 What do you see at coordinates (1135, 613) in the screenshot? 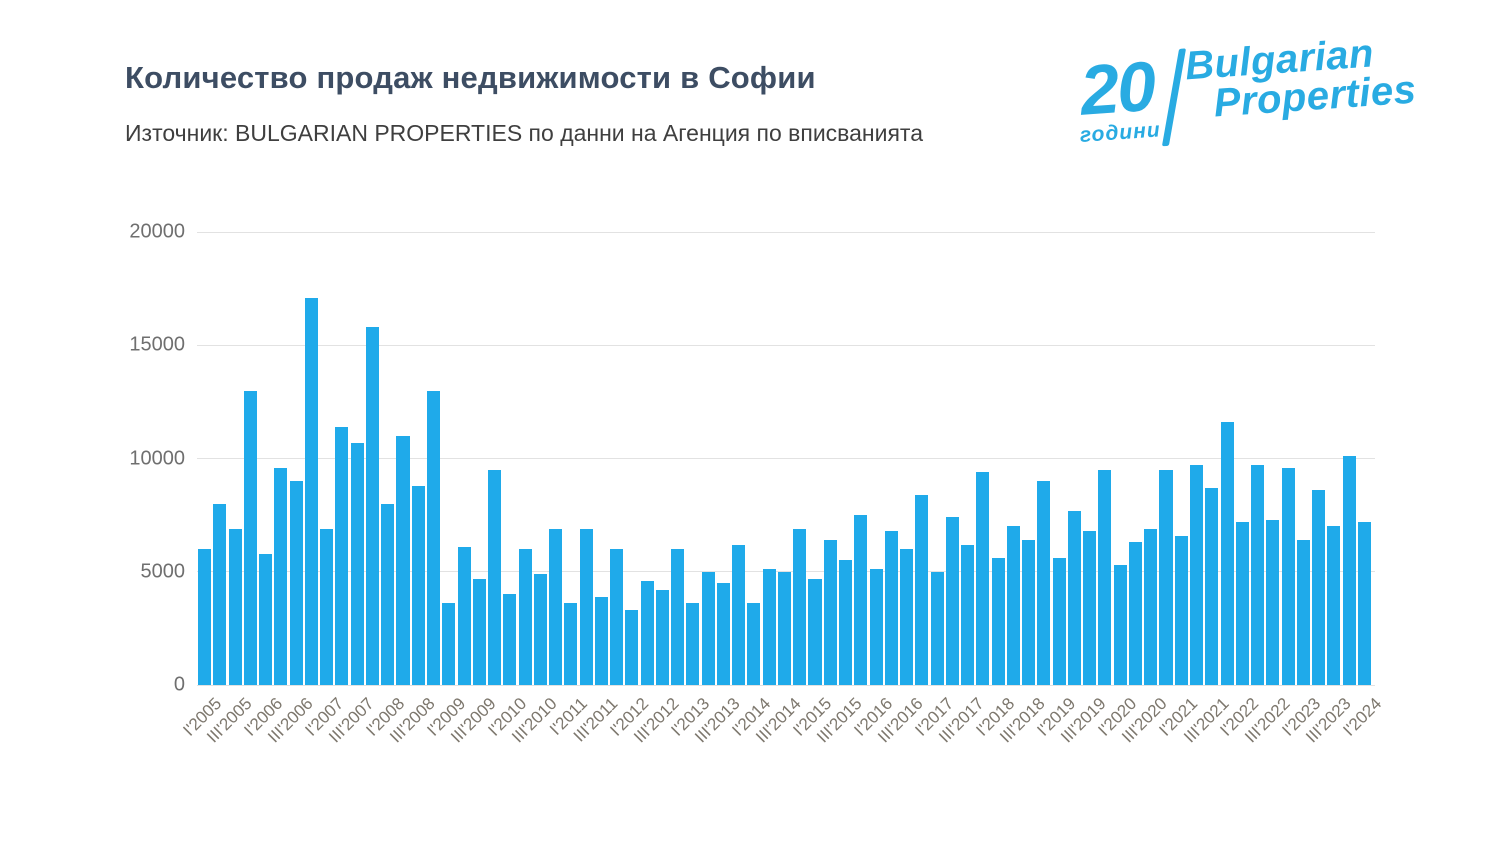
I see `bar-II'2020` at bounding box center [1135, 613].